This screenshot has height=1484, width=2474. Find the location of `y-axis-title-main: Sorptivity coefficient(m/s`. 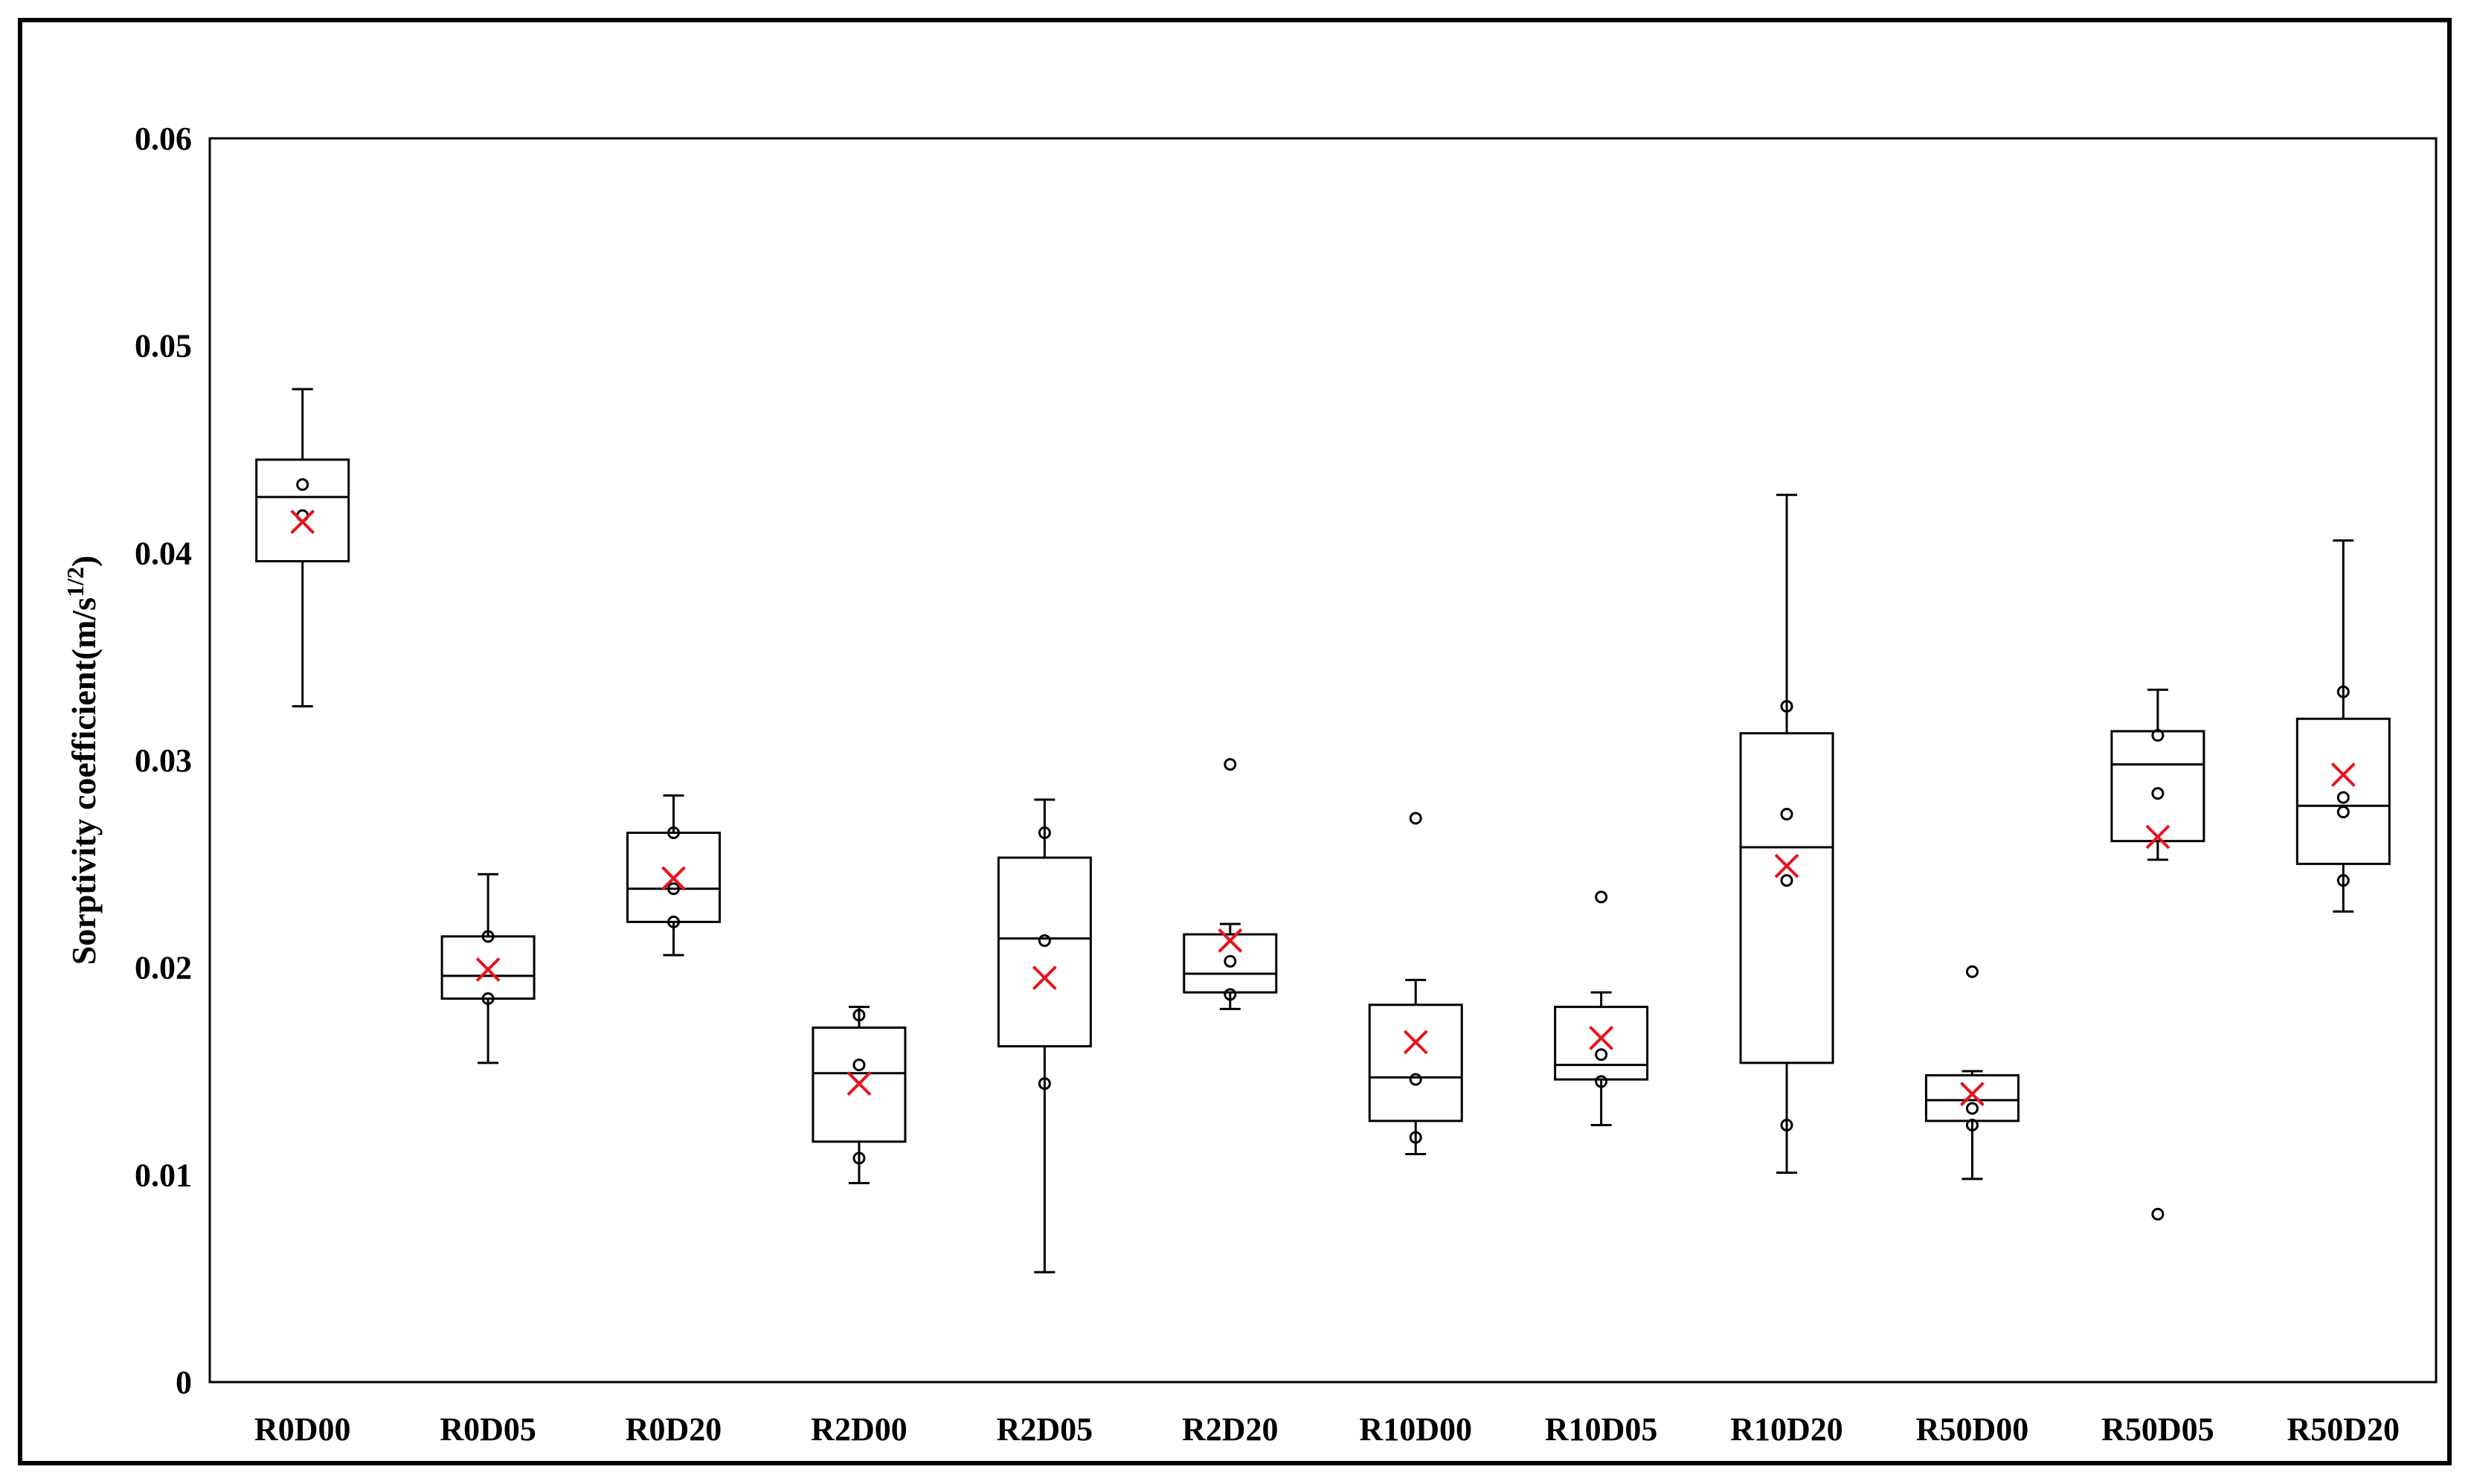

y-axis-title-main: Sorptivity coefficient(m/s is located at coordinates (84, 781).